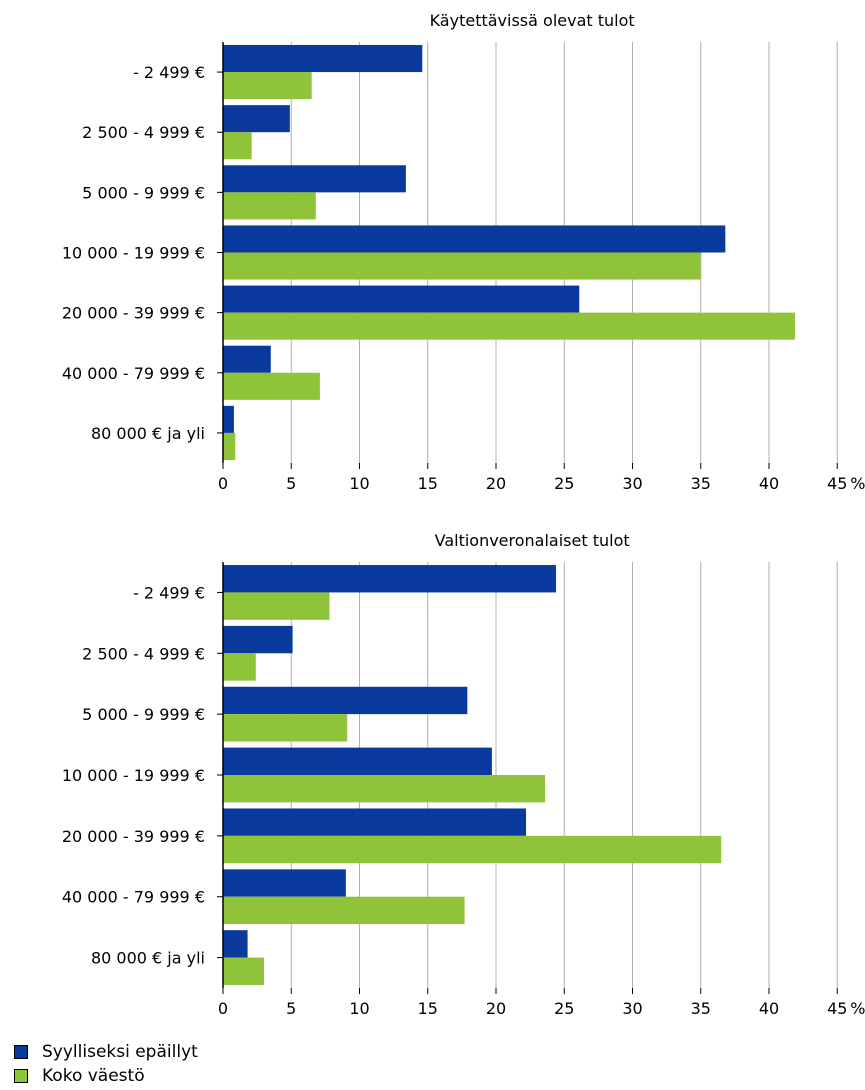  What do you see at coordinates (143, 653) in the screenshot?
I see `chart2-category-label: 2 500 - 4 999 €` at bounding box center [143, 653].